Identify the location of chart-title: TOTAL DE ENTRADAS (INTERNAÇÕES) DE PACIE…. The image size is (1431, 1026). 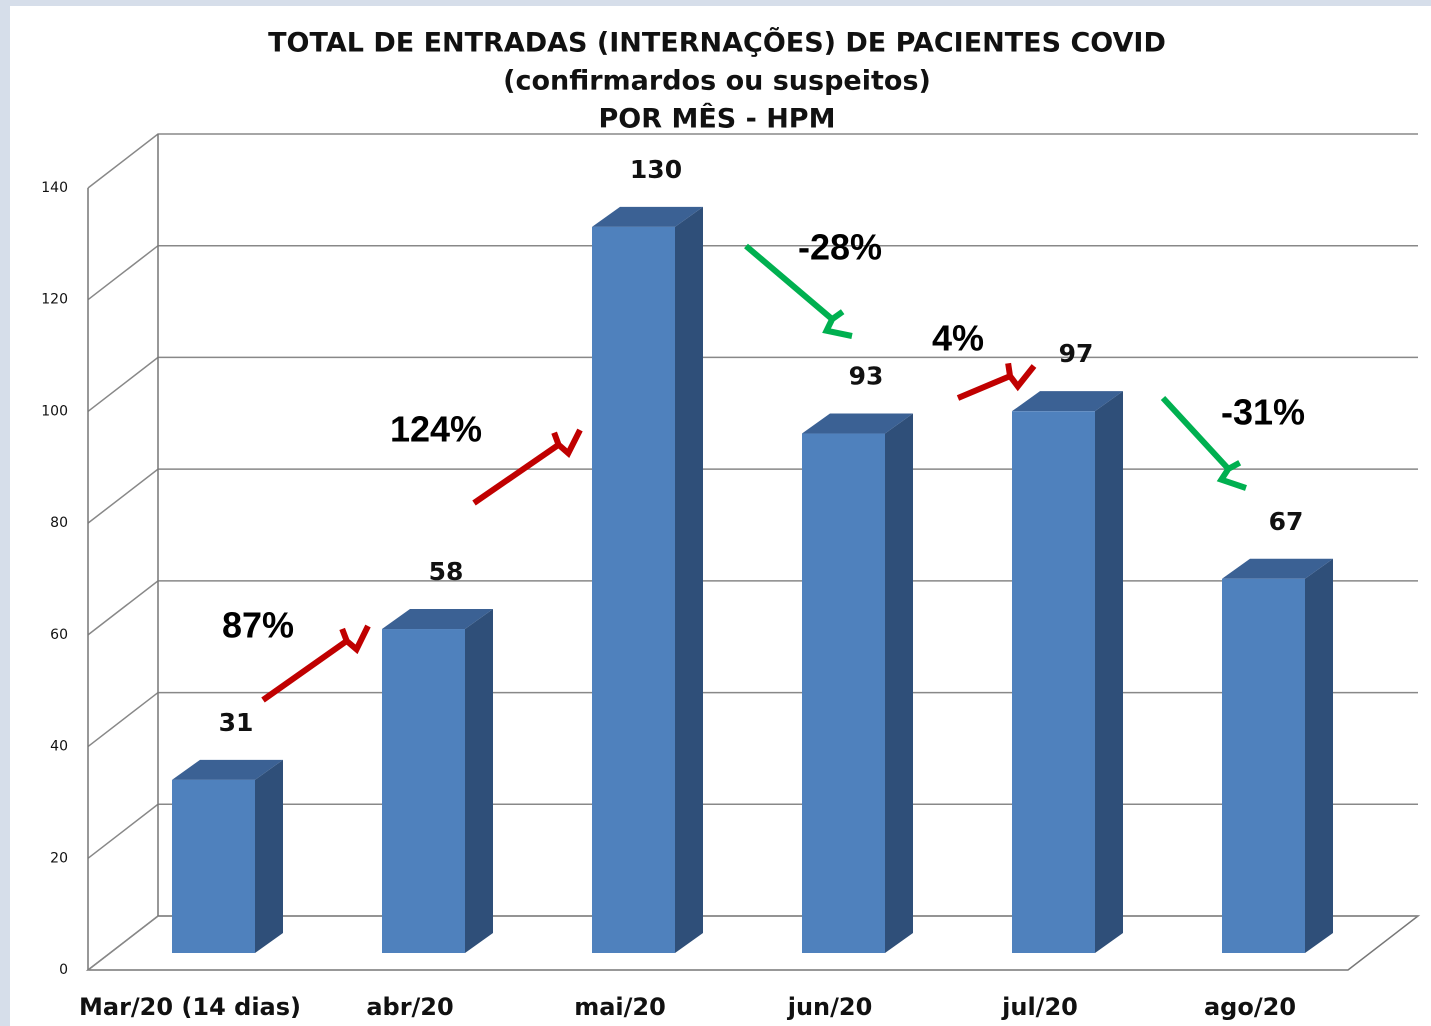
(717, 43).